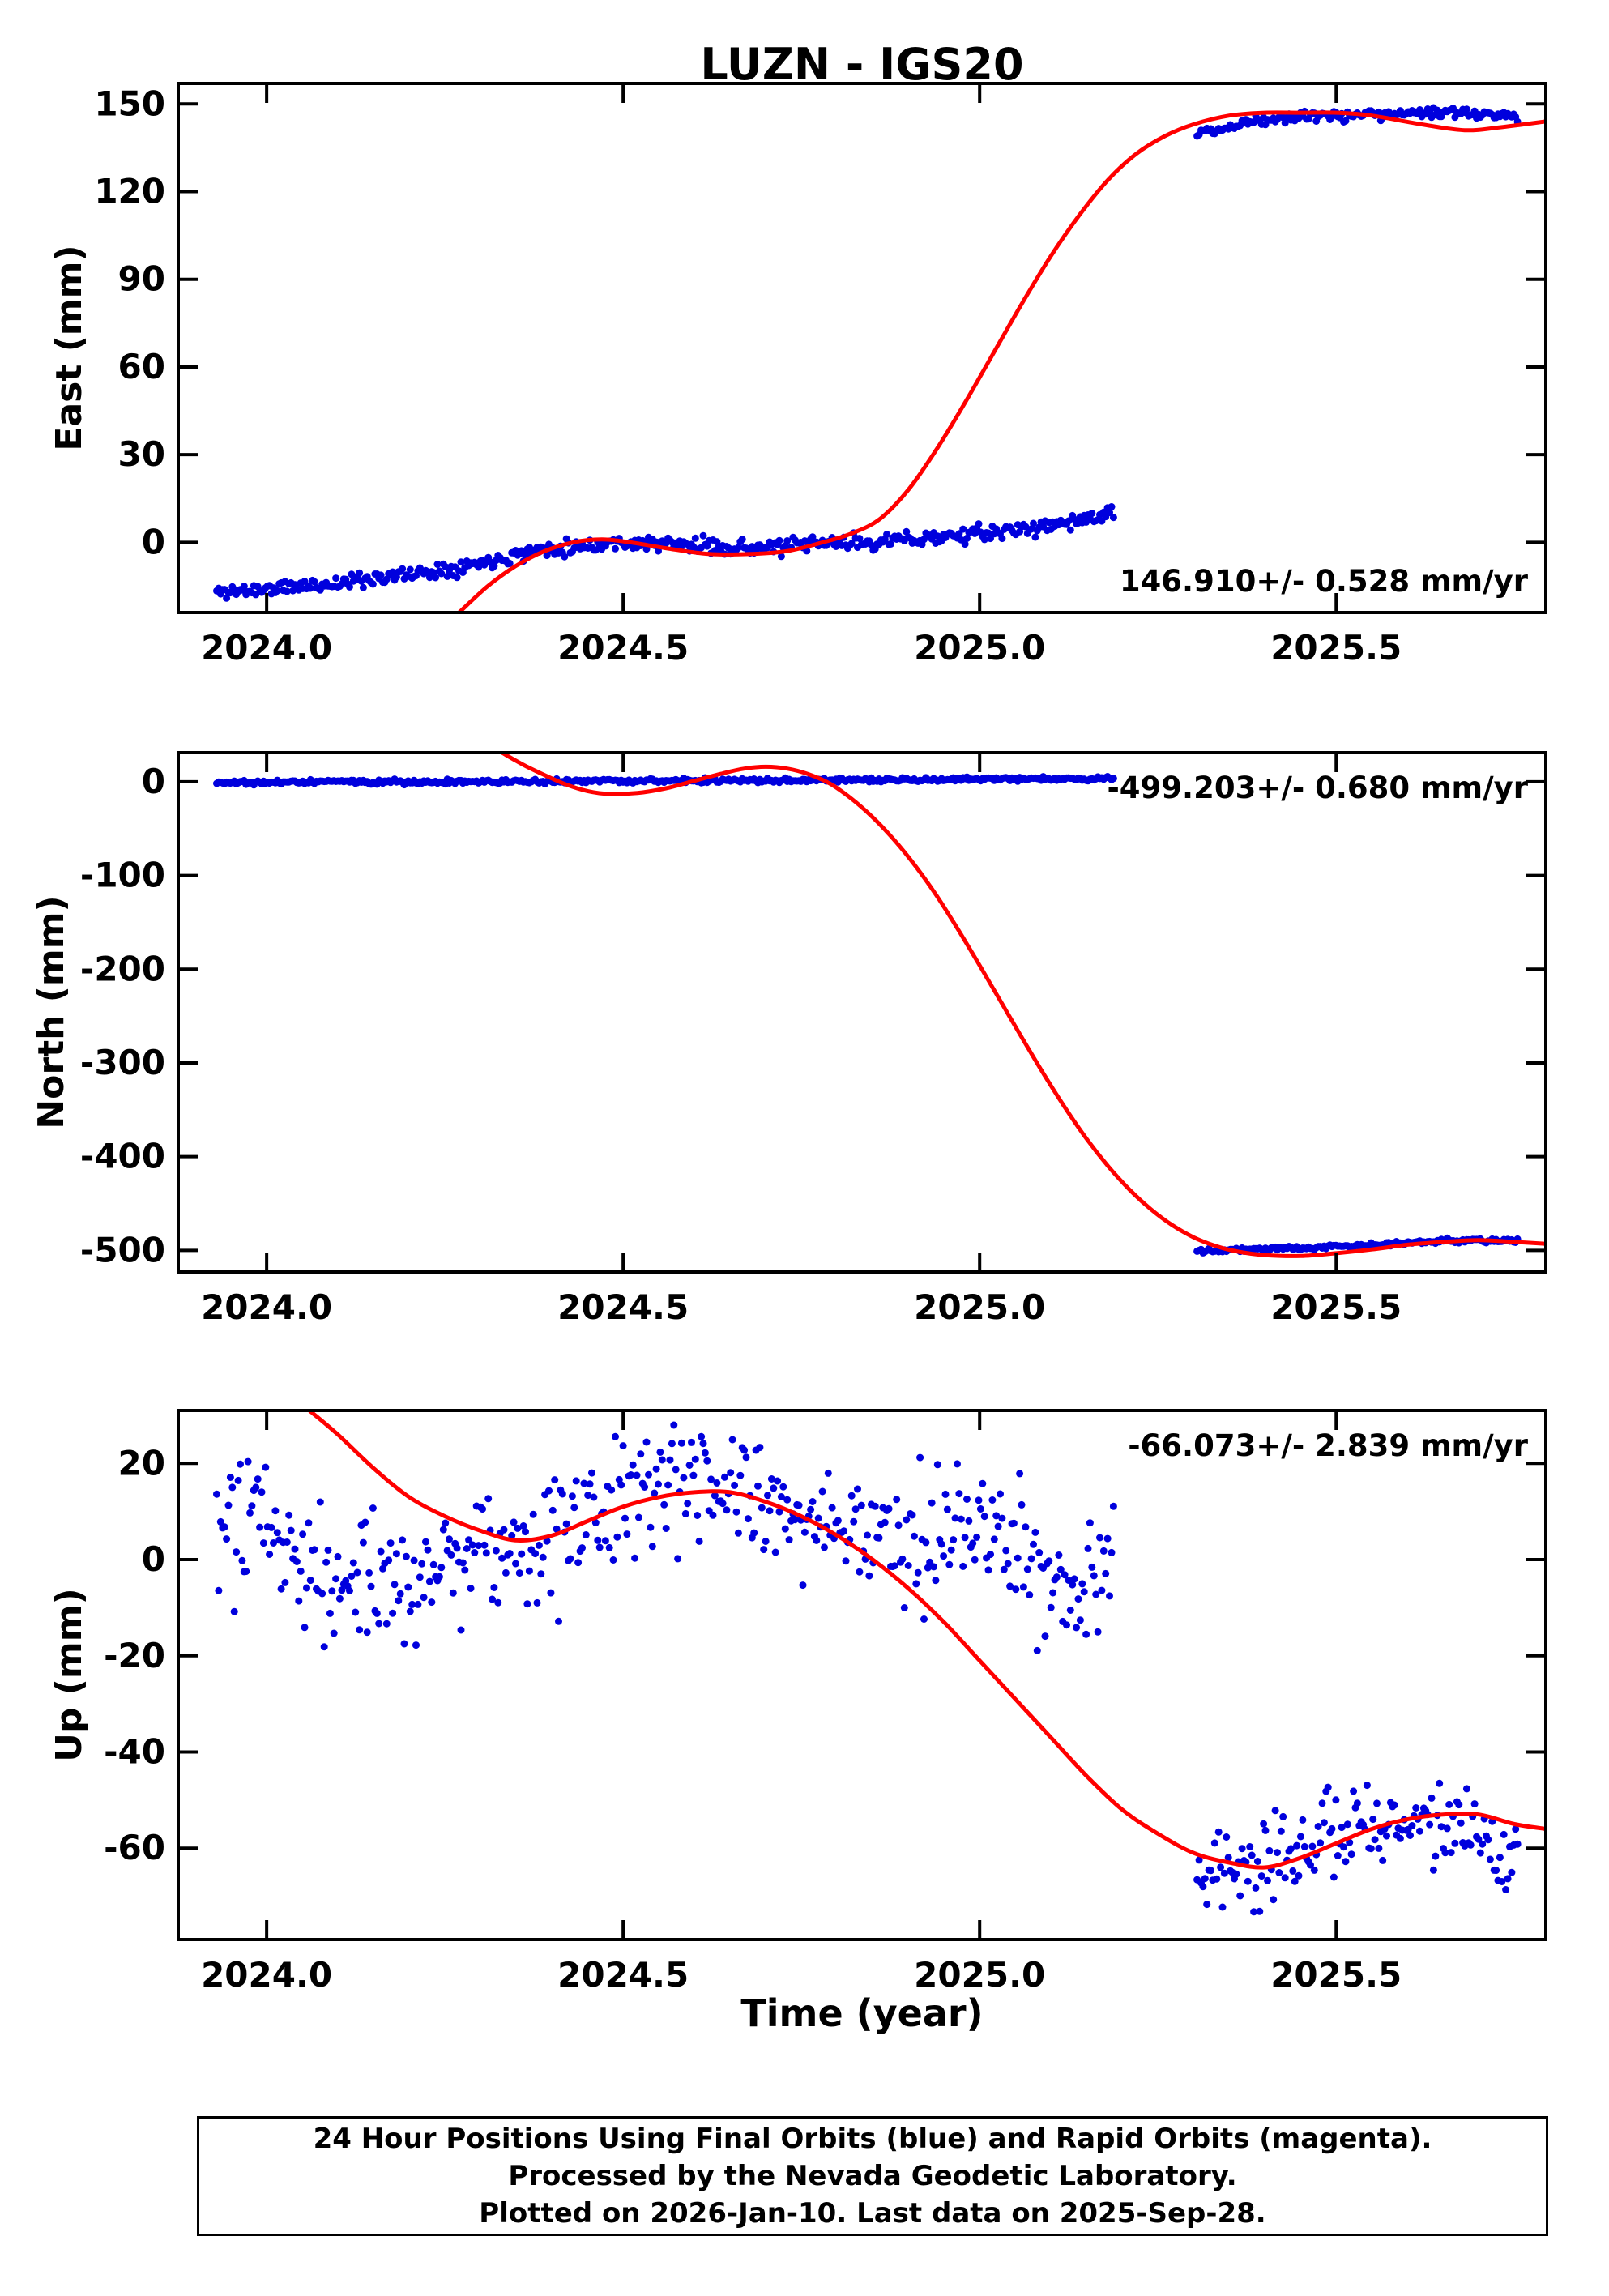 Image resolution: width=1609 pixels, height=2296 pixels. What do you see at coordinates (1336, 1307) in the screenshot?
I see `north-xtick-label: 2025.5` at bounding box center [1336, 1307].